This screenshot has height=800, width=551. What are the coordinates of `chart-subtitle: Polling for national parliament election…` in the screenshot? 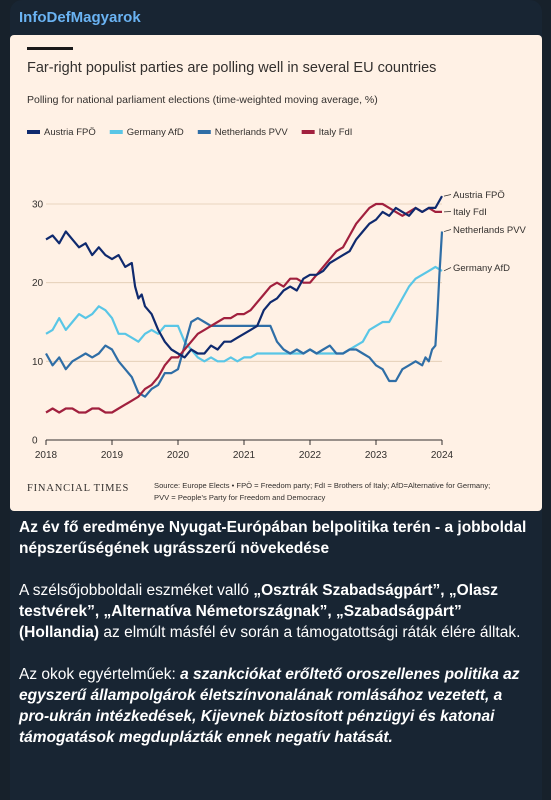 It's located at (202, 100).